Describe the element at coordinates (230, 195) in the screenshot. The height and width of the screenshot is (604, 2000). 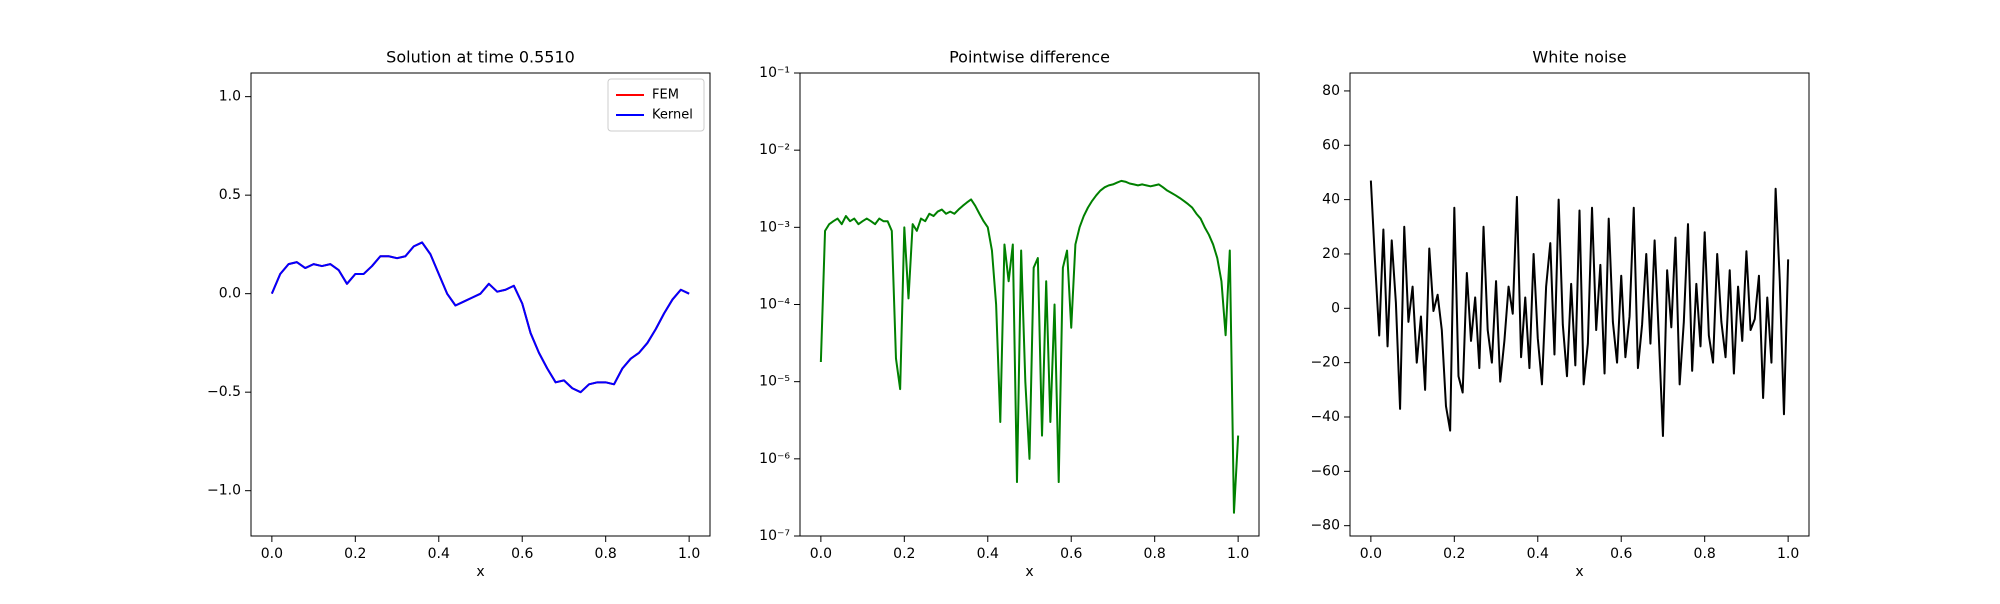
I see `y-tick-label: 0.5` at that location.